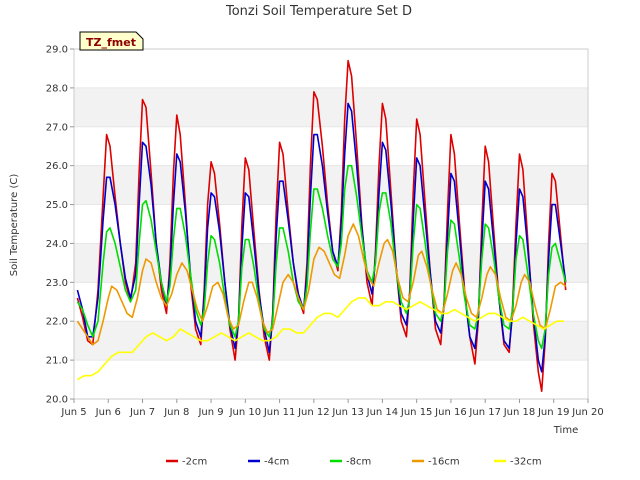  Describe the element at coordinates (73, 412) in the screenshot. I see `x-tick-label: Jun 5` at that location.